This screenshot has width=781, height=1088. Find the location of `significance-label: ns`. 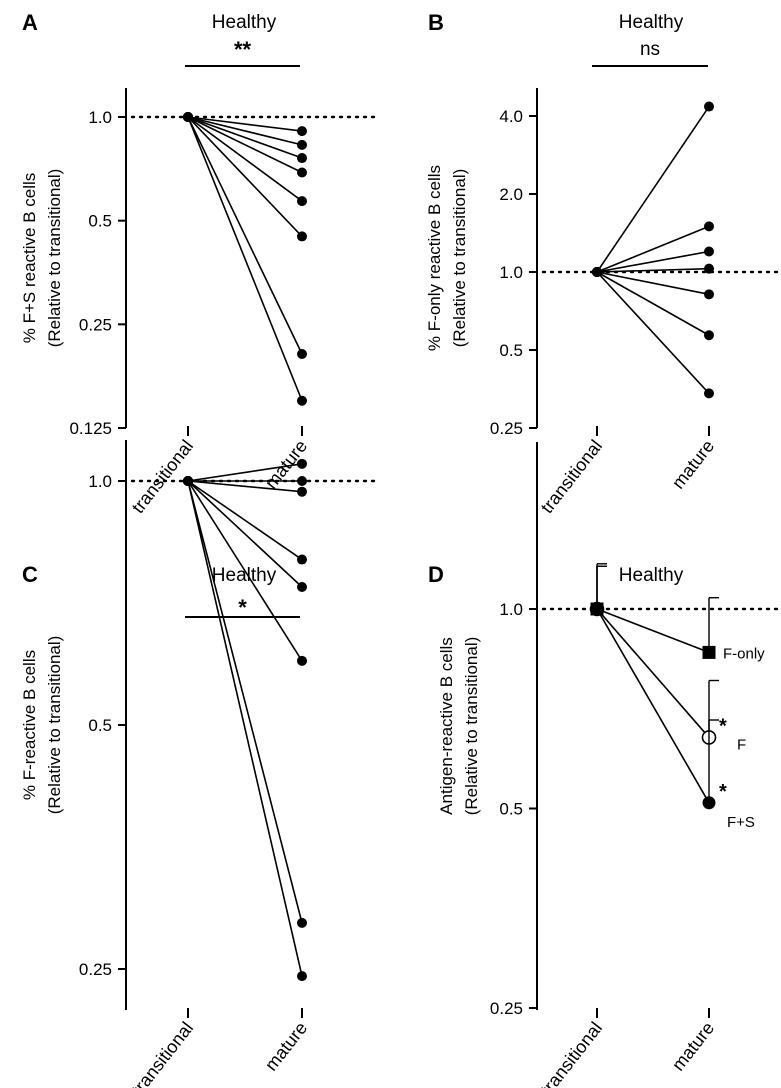

significance-label: ns is located at coordinates (650, 49).